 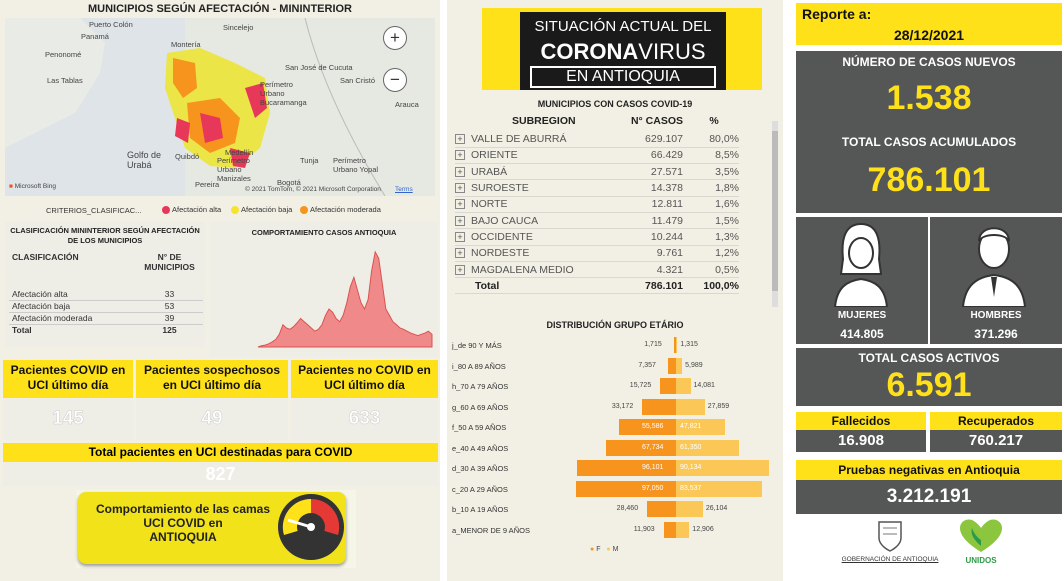 I want to click on uci-beds-region: ANTIOQUIA, so click(x=183, y=537).